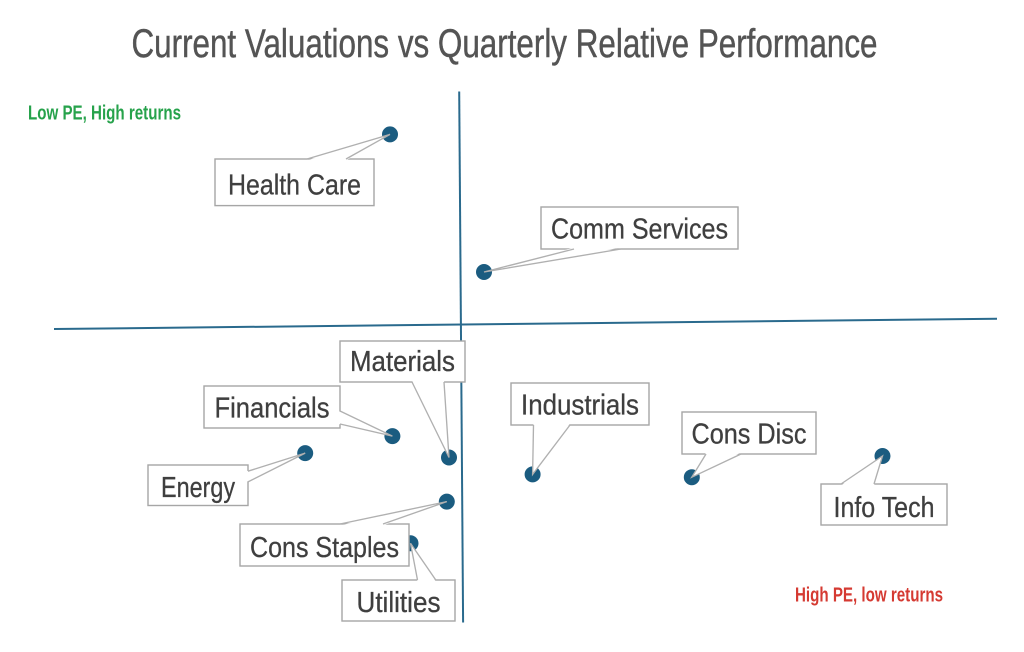 The height and width of the screenshot is (652, 1024). What do you see at coordinates (324, 548) in the screenshot?
I see `svg-text: Cons Staples` at bounding box center [324, 548].